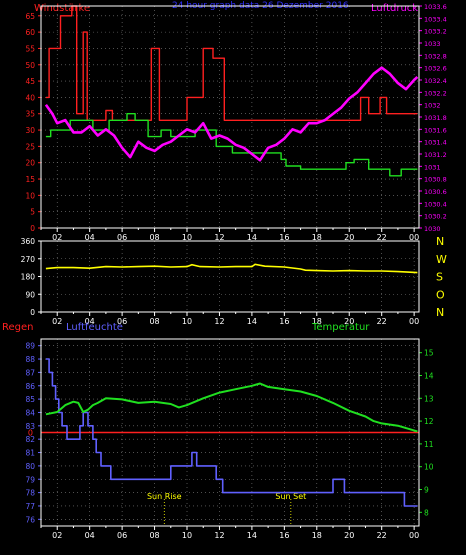 The image size is (466, 555). What do you see at coordinates (62, 8) in the screenshot?
I see `wind-axis-label: Windstärke` at bounding box center [62, 8].